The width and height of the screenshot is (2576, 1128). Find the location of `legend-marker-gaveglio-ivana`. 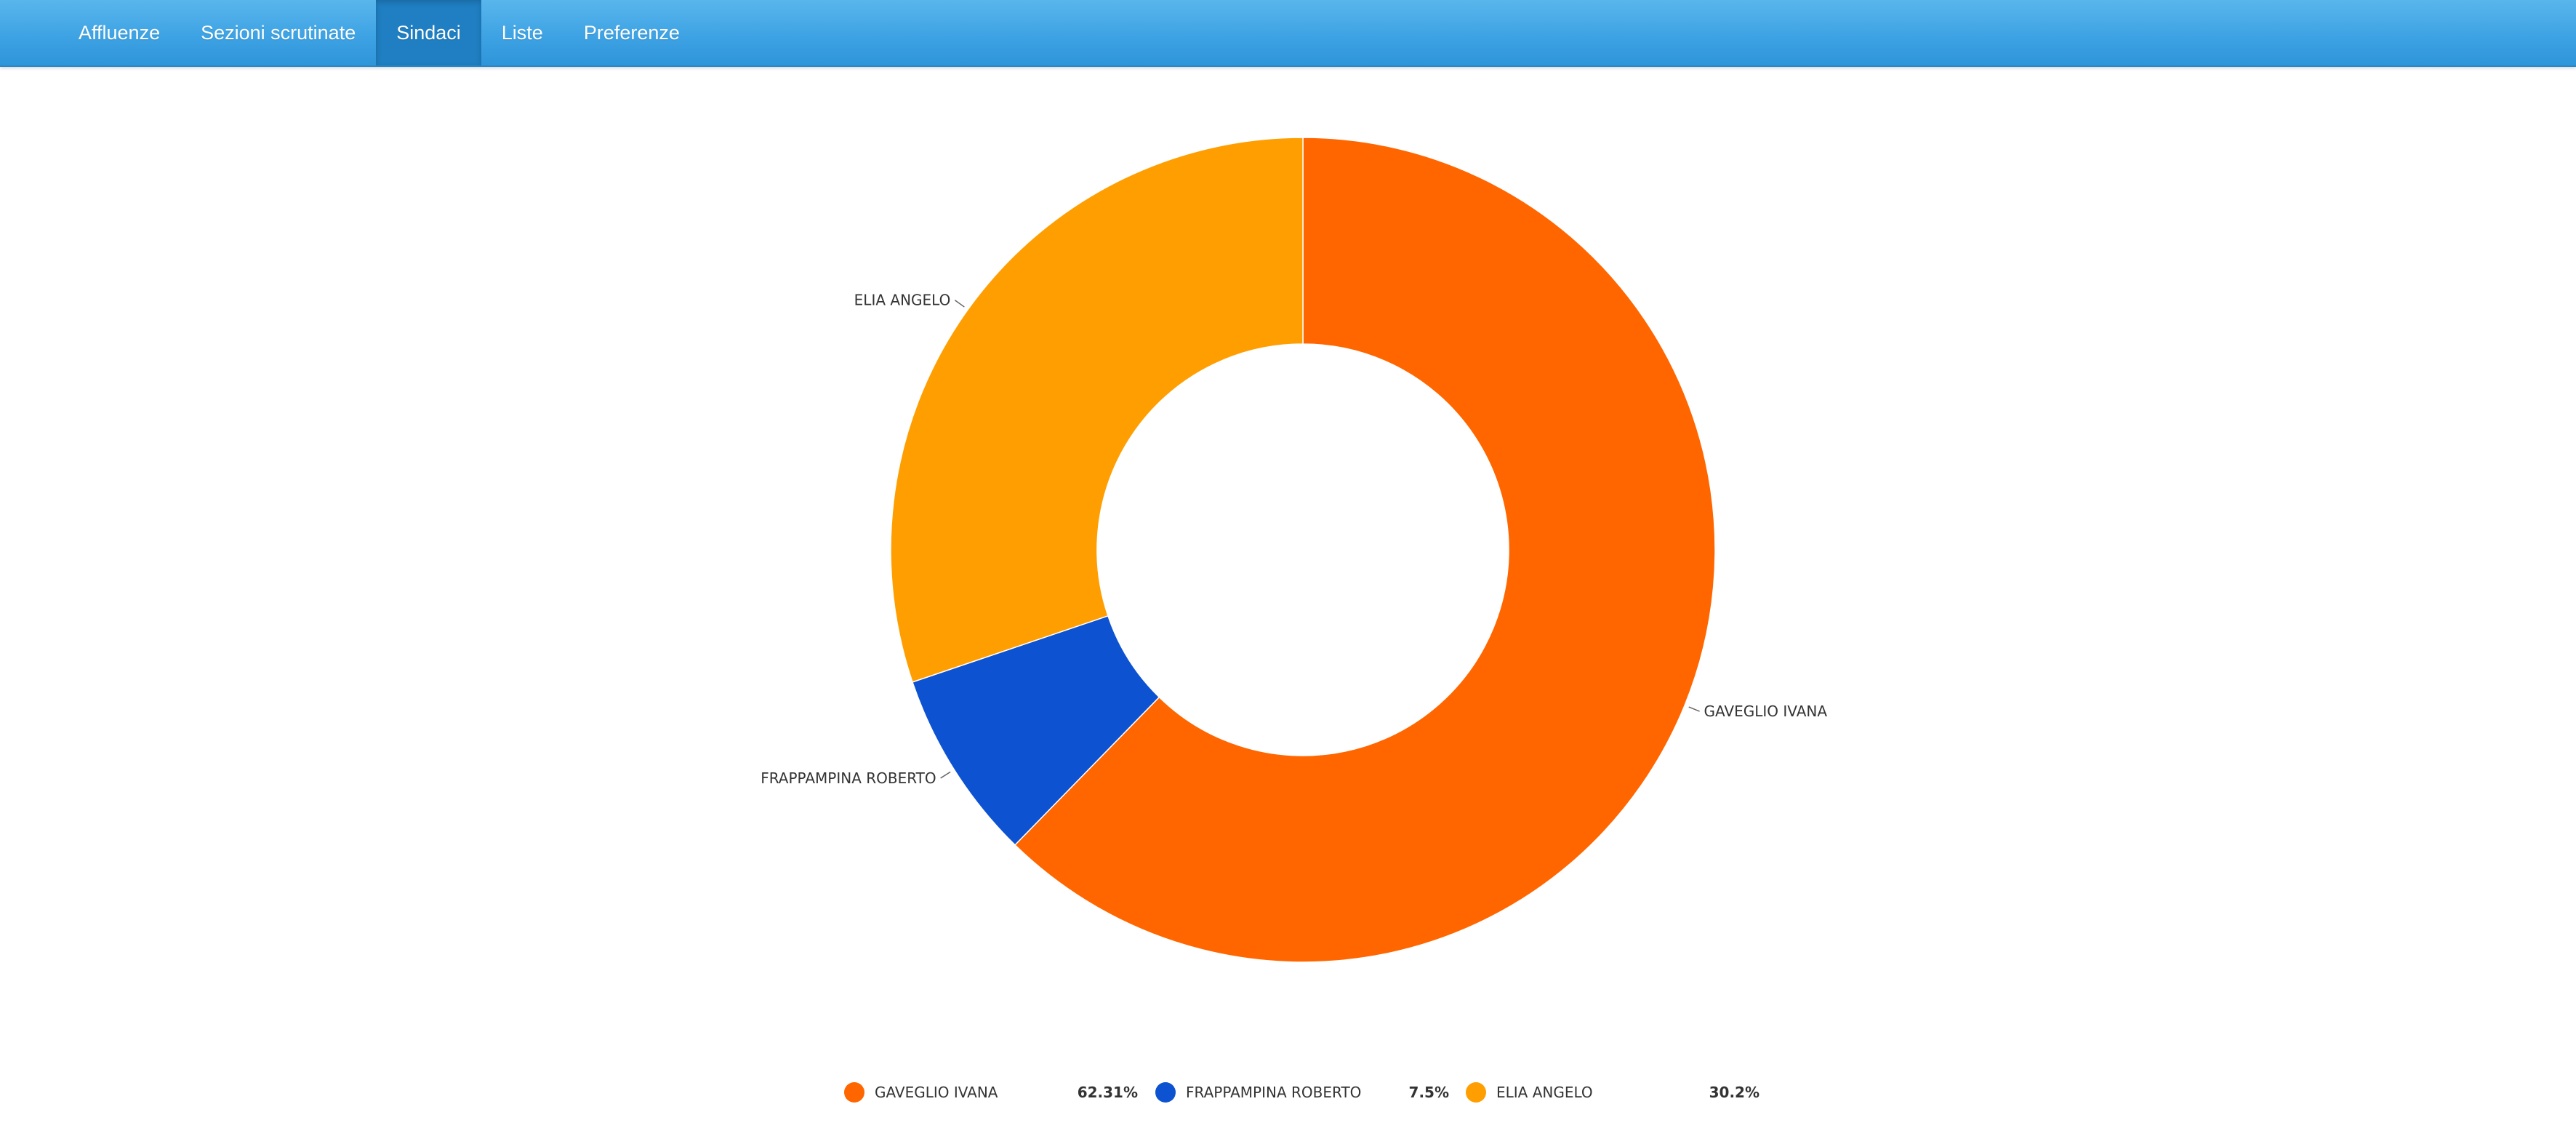

legend-marker-gaveglio-ivana is located at coordinates (854, 1092).